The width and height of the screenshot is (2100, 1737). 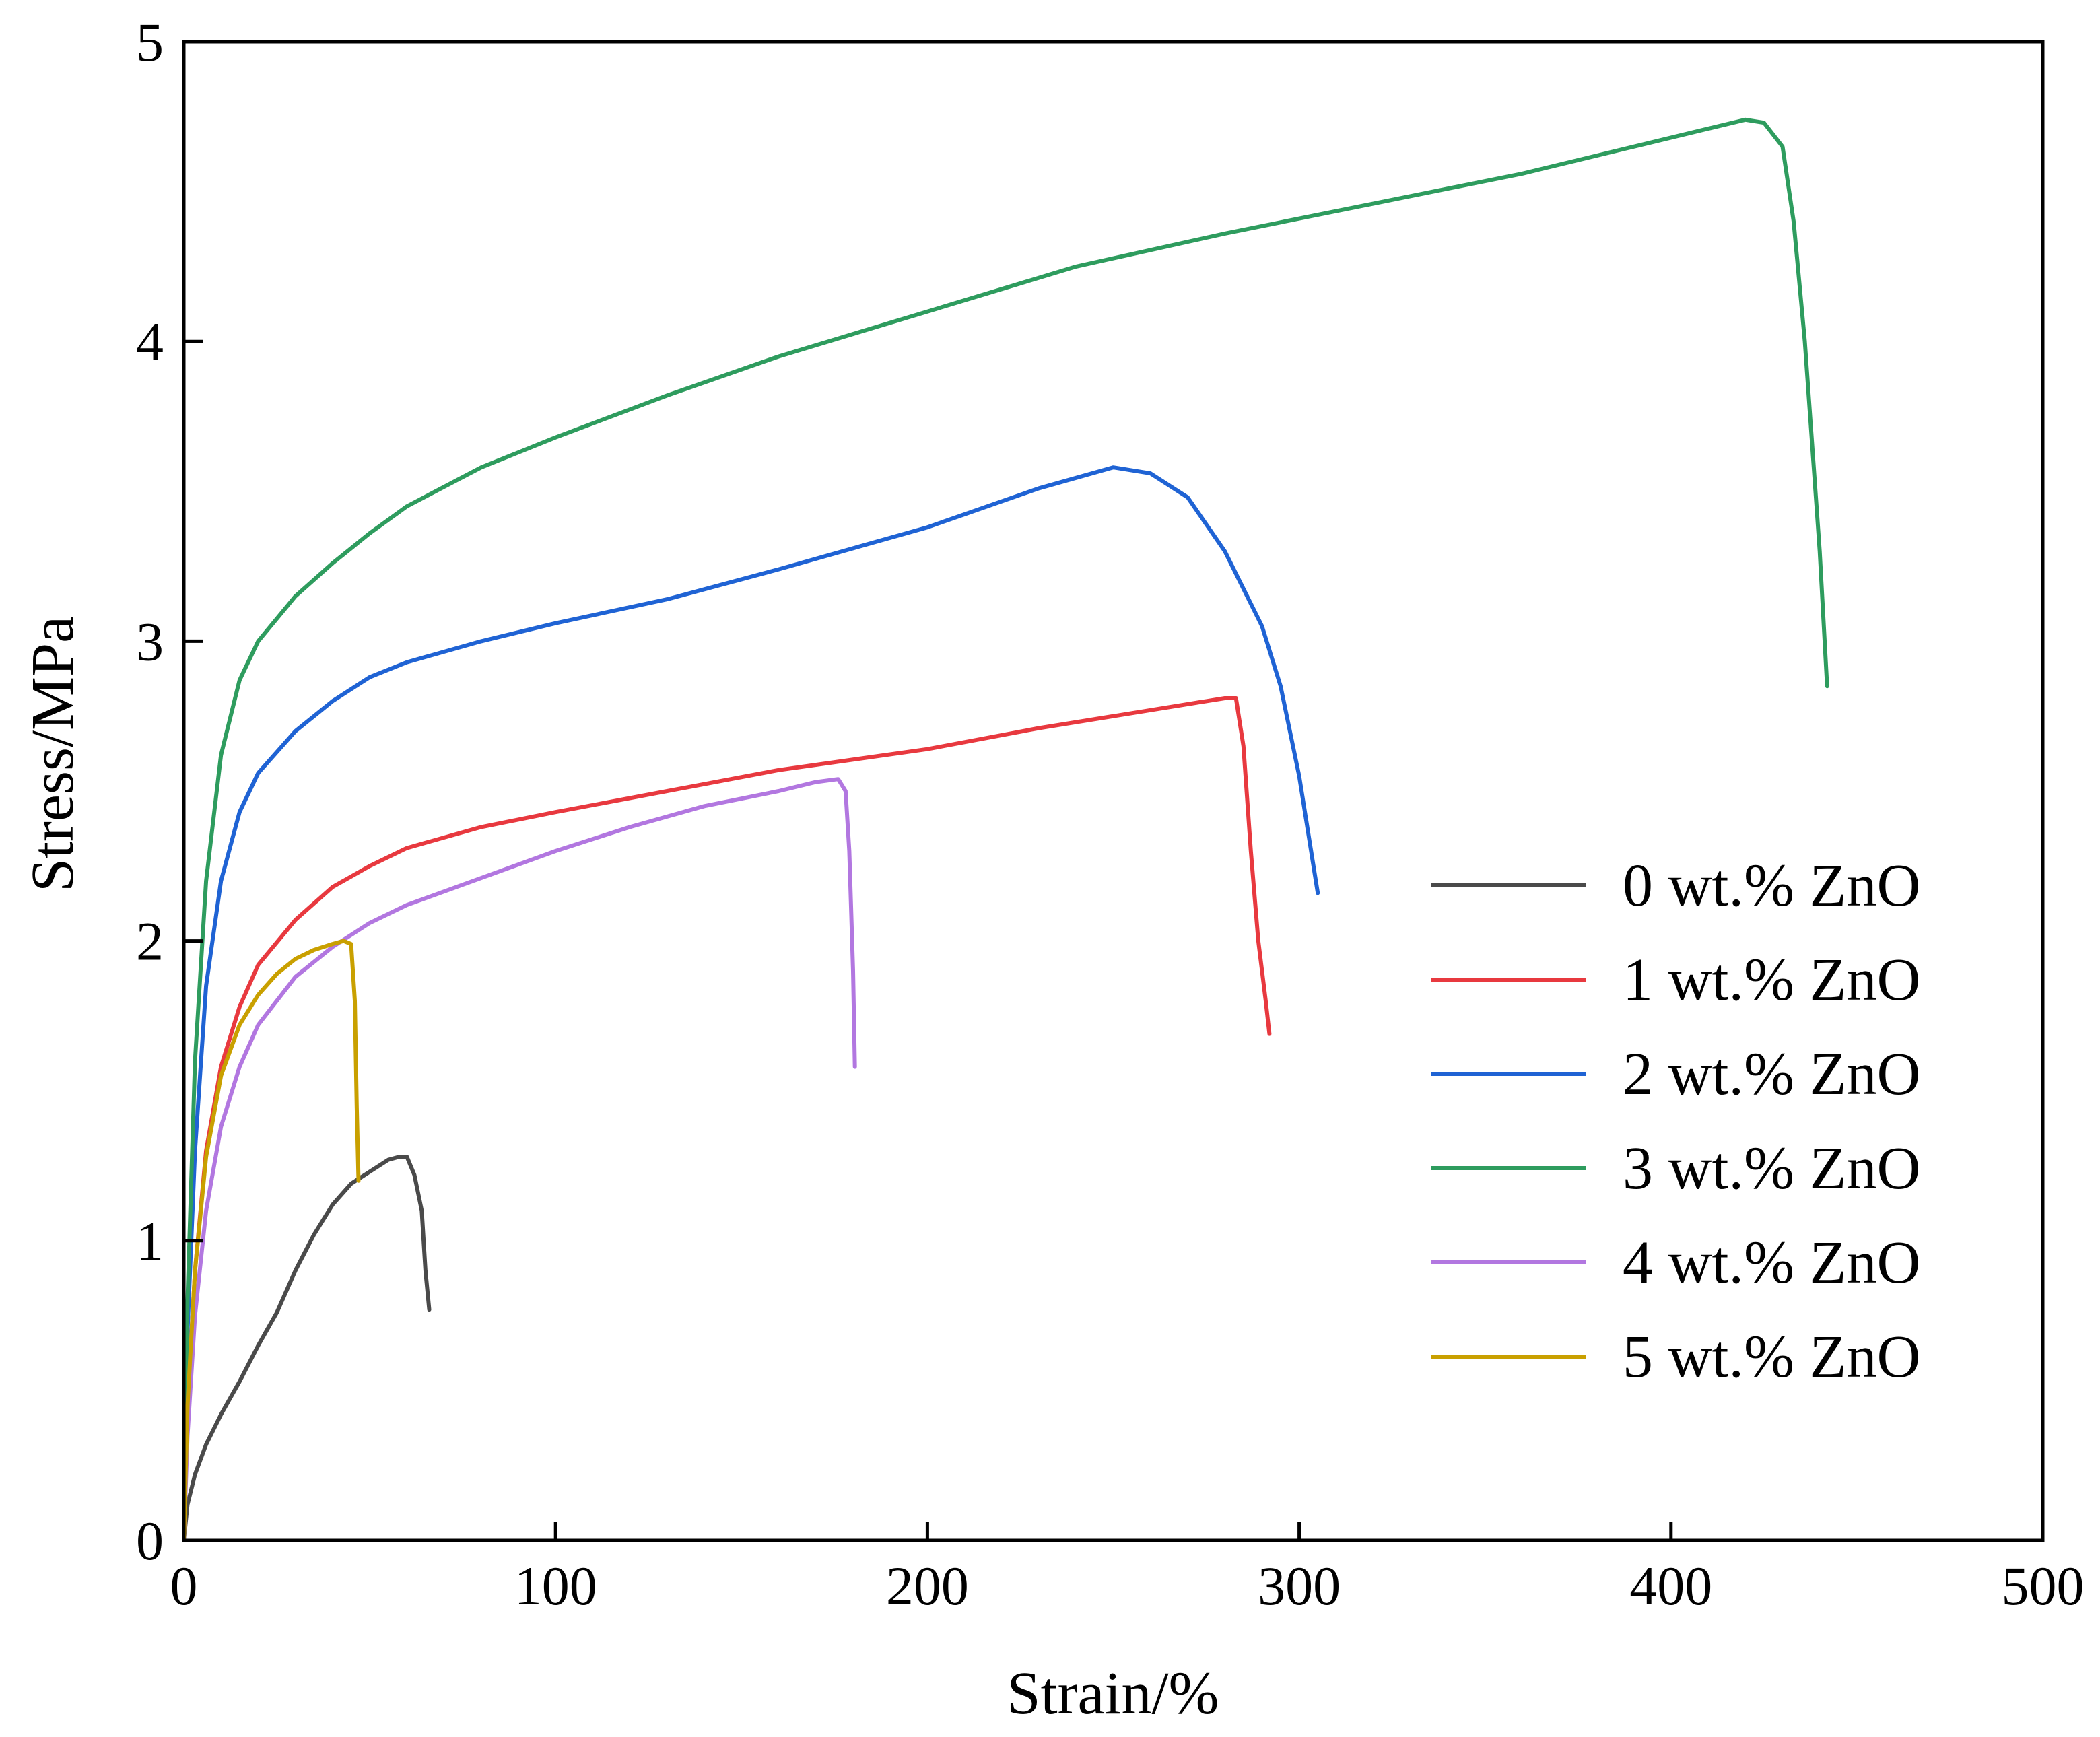 What do you see at coordinates (150, 641) in the screenshot?
I see `y-tick-label: 3` at bounding box center [150, 641].